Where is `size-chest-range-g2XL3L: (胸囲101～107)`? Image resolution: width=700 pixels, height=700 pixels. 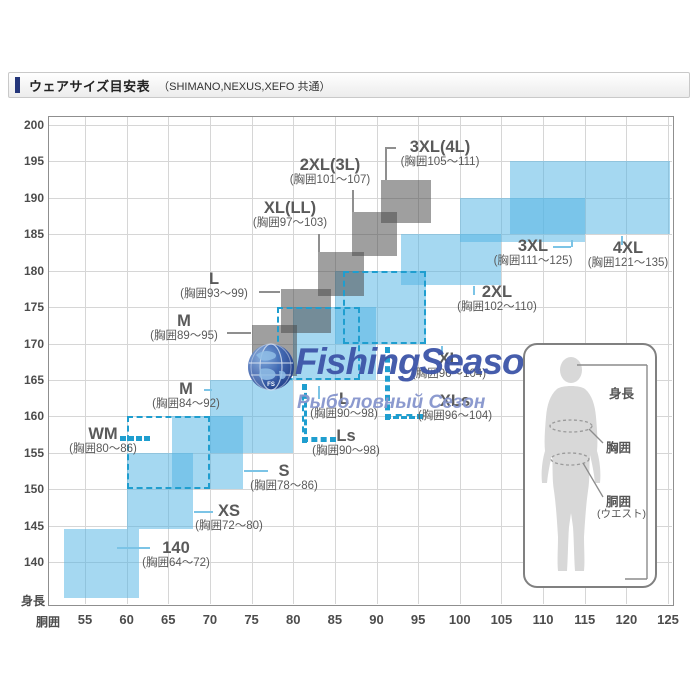
size-chest-range-g2XL3L: (胸囲101～107) is located at coordinates (330, 180).